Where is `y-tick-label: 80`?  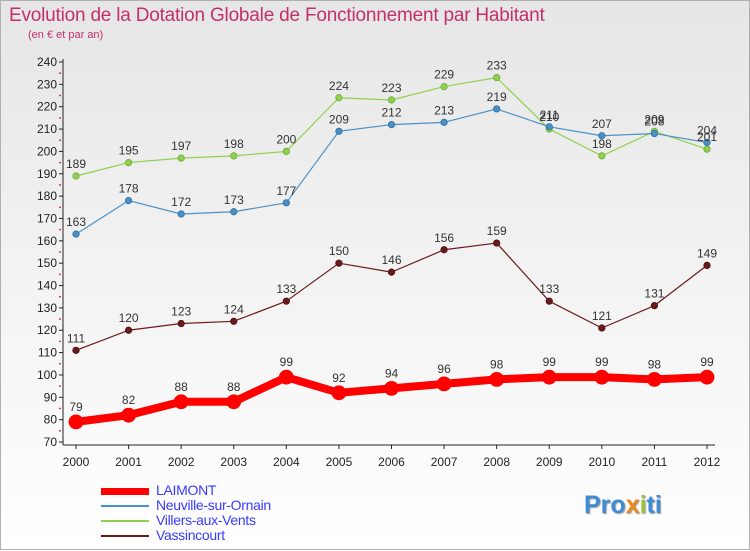
y-tick-label: 80 is located at coordinates (51, 420).